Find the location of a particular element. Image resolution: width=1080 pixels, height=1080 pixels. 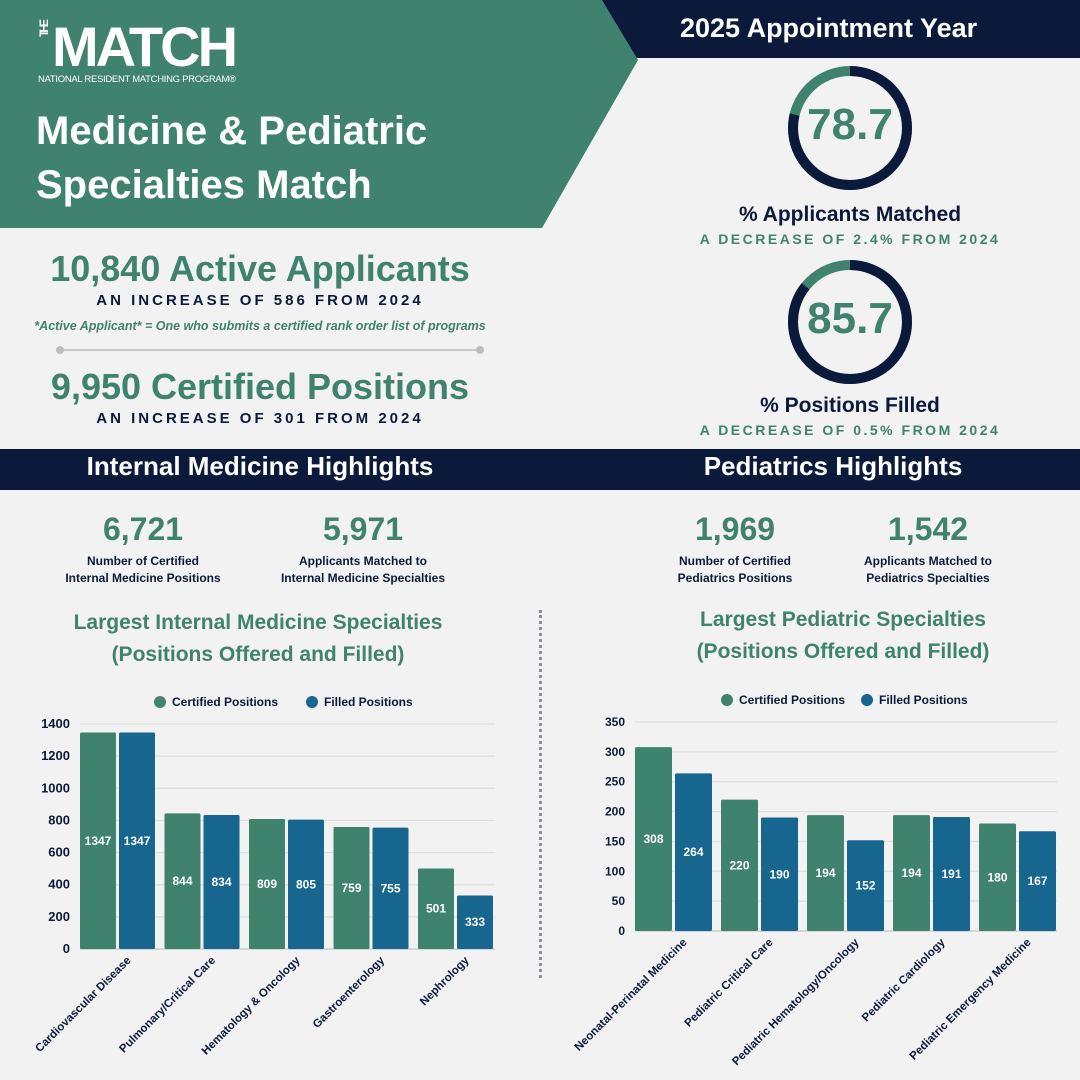

y-tick-label: 150 is located at coordinates (615, 841).